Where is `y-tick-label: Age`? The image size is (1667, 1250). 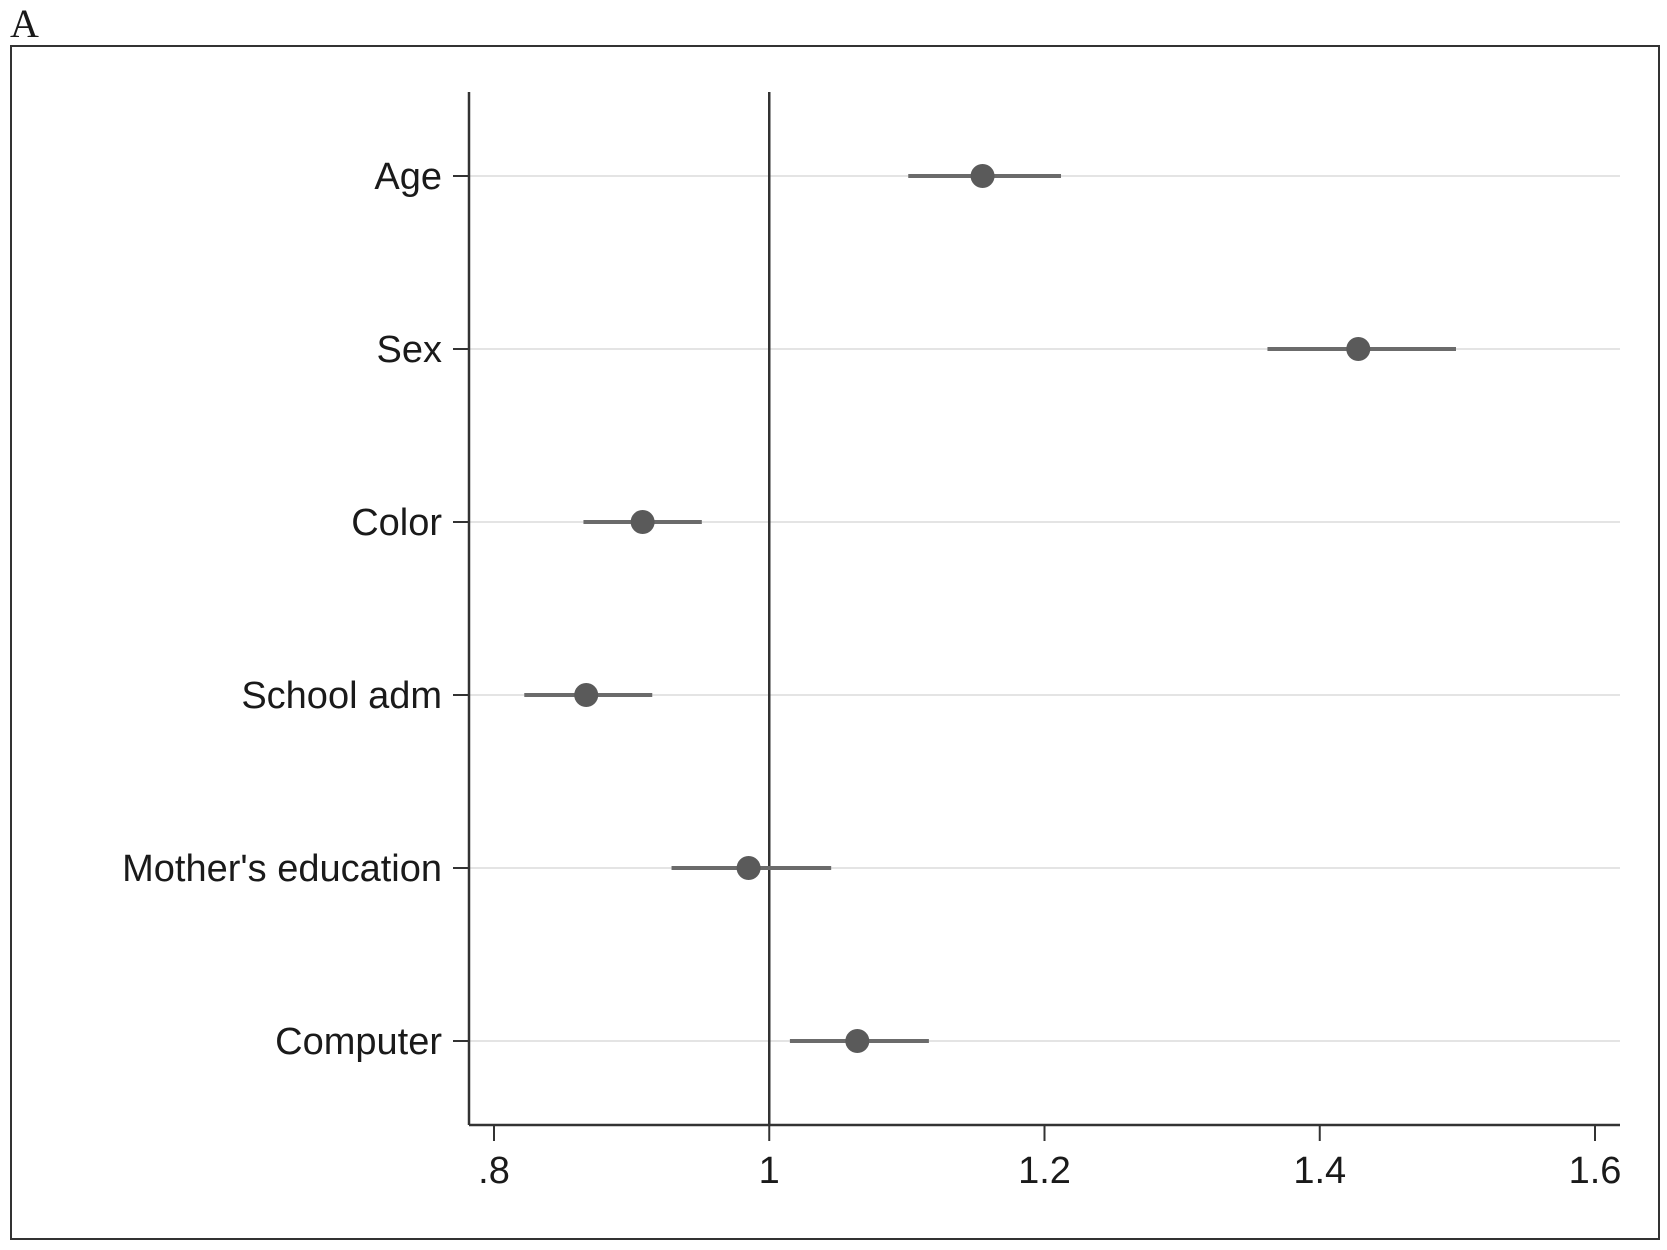
y-tick-label: Age is located at coordinates (408, 177).